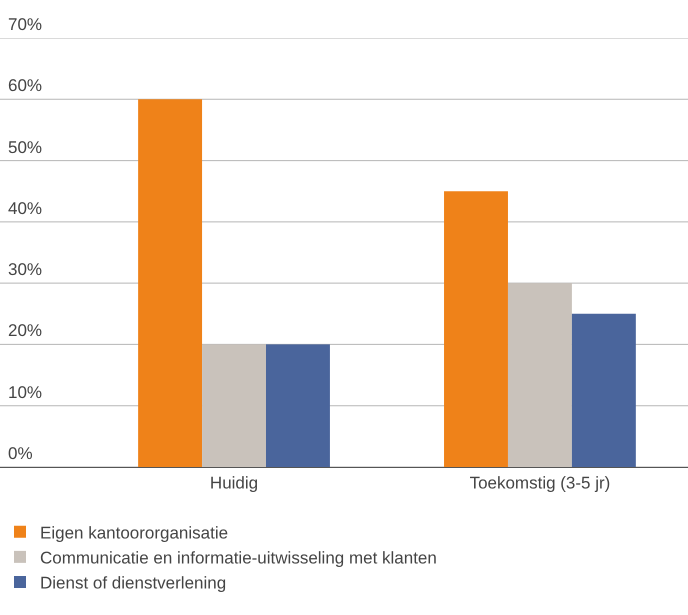 The width and height of the screenshot is (688, 615). Describe the element at coordinates (134, 532) in the screenshot. I see `legend-label: Eigen kantoororganisatie` at that location.